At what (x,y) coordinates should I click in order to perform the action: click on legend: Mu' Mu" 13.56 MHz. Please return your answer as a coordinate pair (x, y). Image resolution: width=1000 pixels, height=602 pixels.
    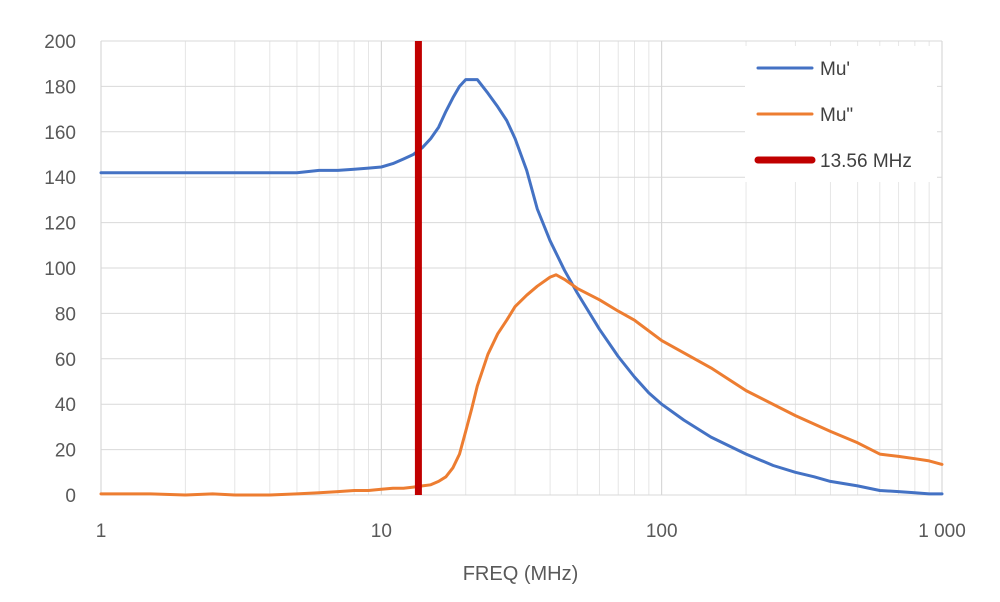
    Looking at the image, I should click on (841, 114).